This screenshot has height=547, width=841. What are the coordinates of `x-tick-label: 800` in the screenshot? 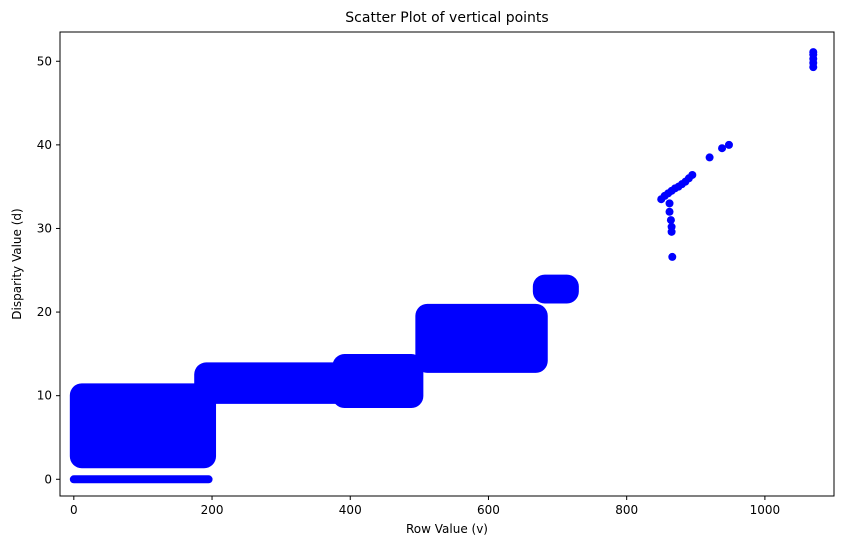 It's located at (626, 510).